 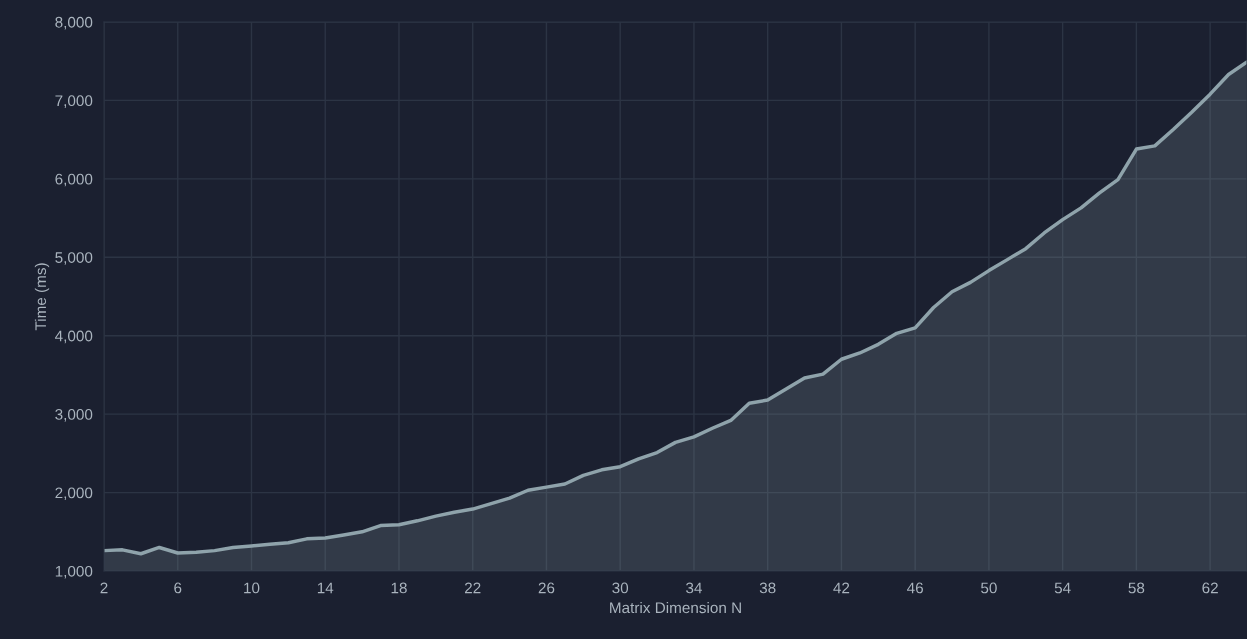 What do you see at coordinates (915, 588) in the screenshot?
I see `x-tick-label: 46` at bounding box center [915, 588].